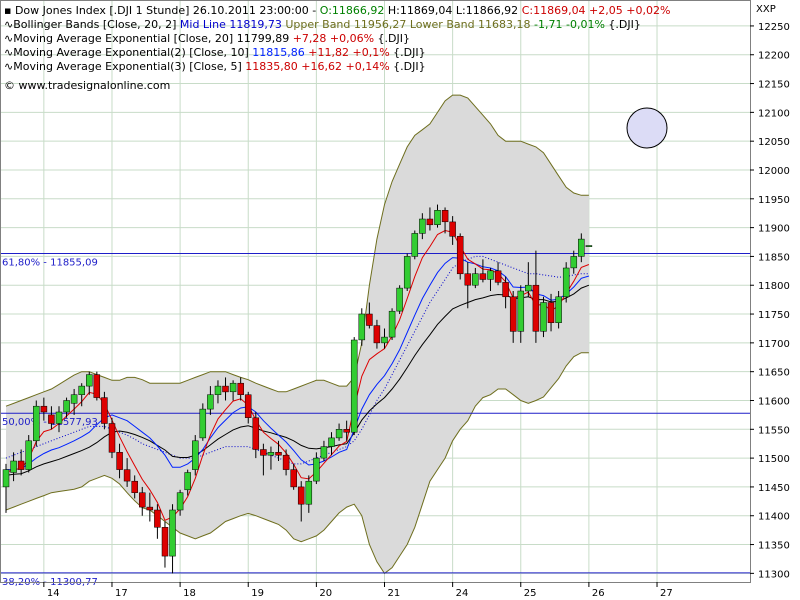 The width and height of the screenshot is (800, 600). What do you see at coordinates (774, 344) in the screenshot?
I see `y-tick-label: 11700` at bounding box center [774, 344].